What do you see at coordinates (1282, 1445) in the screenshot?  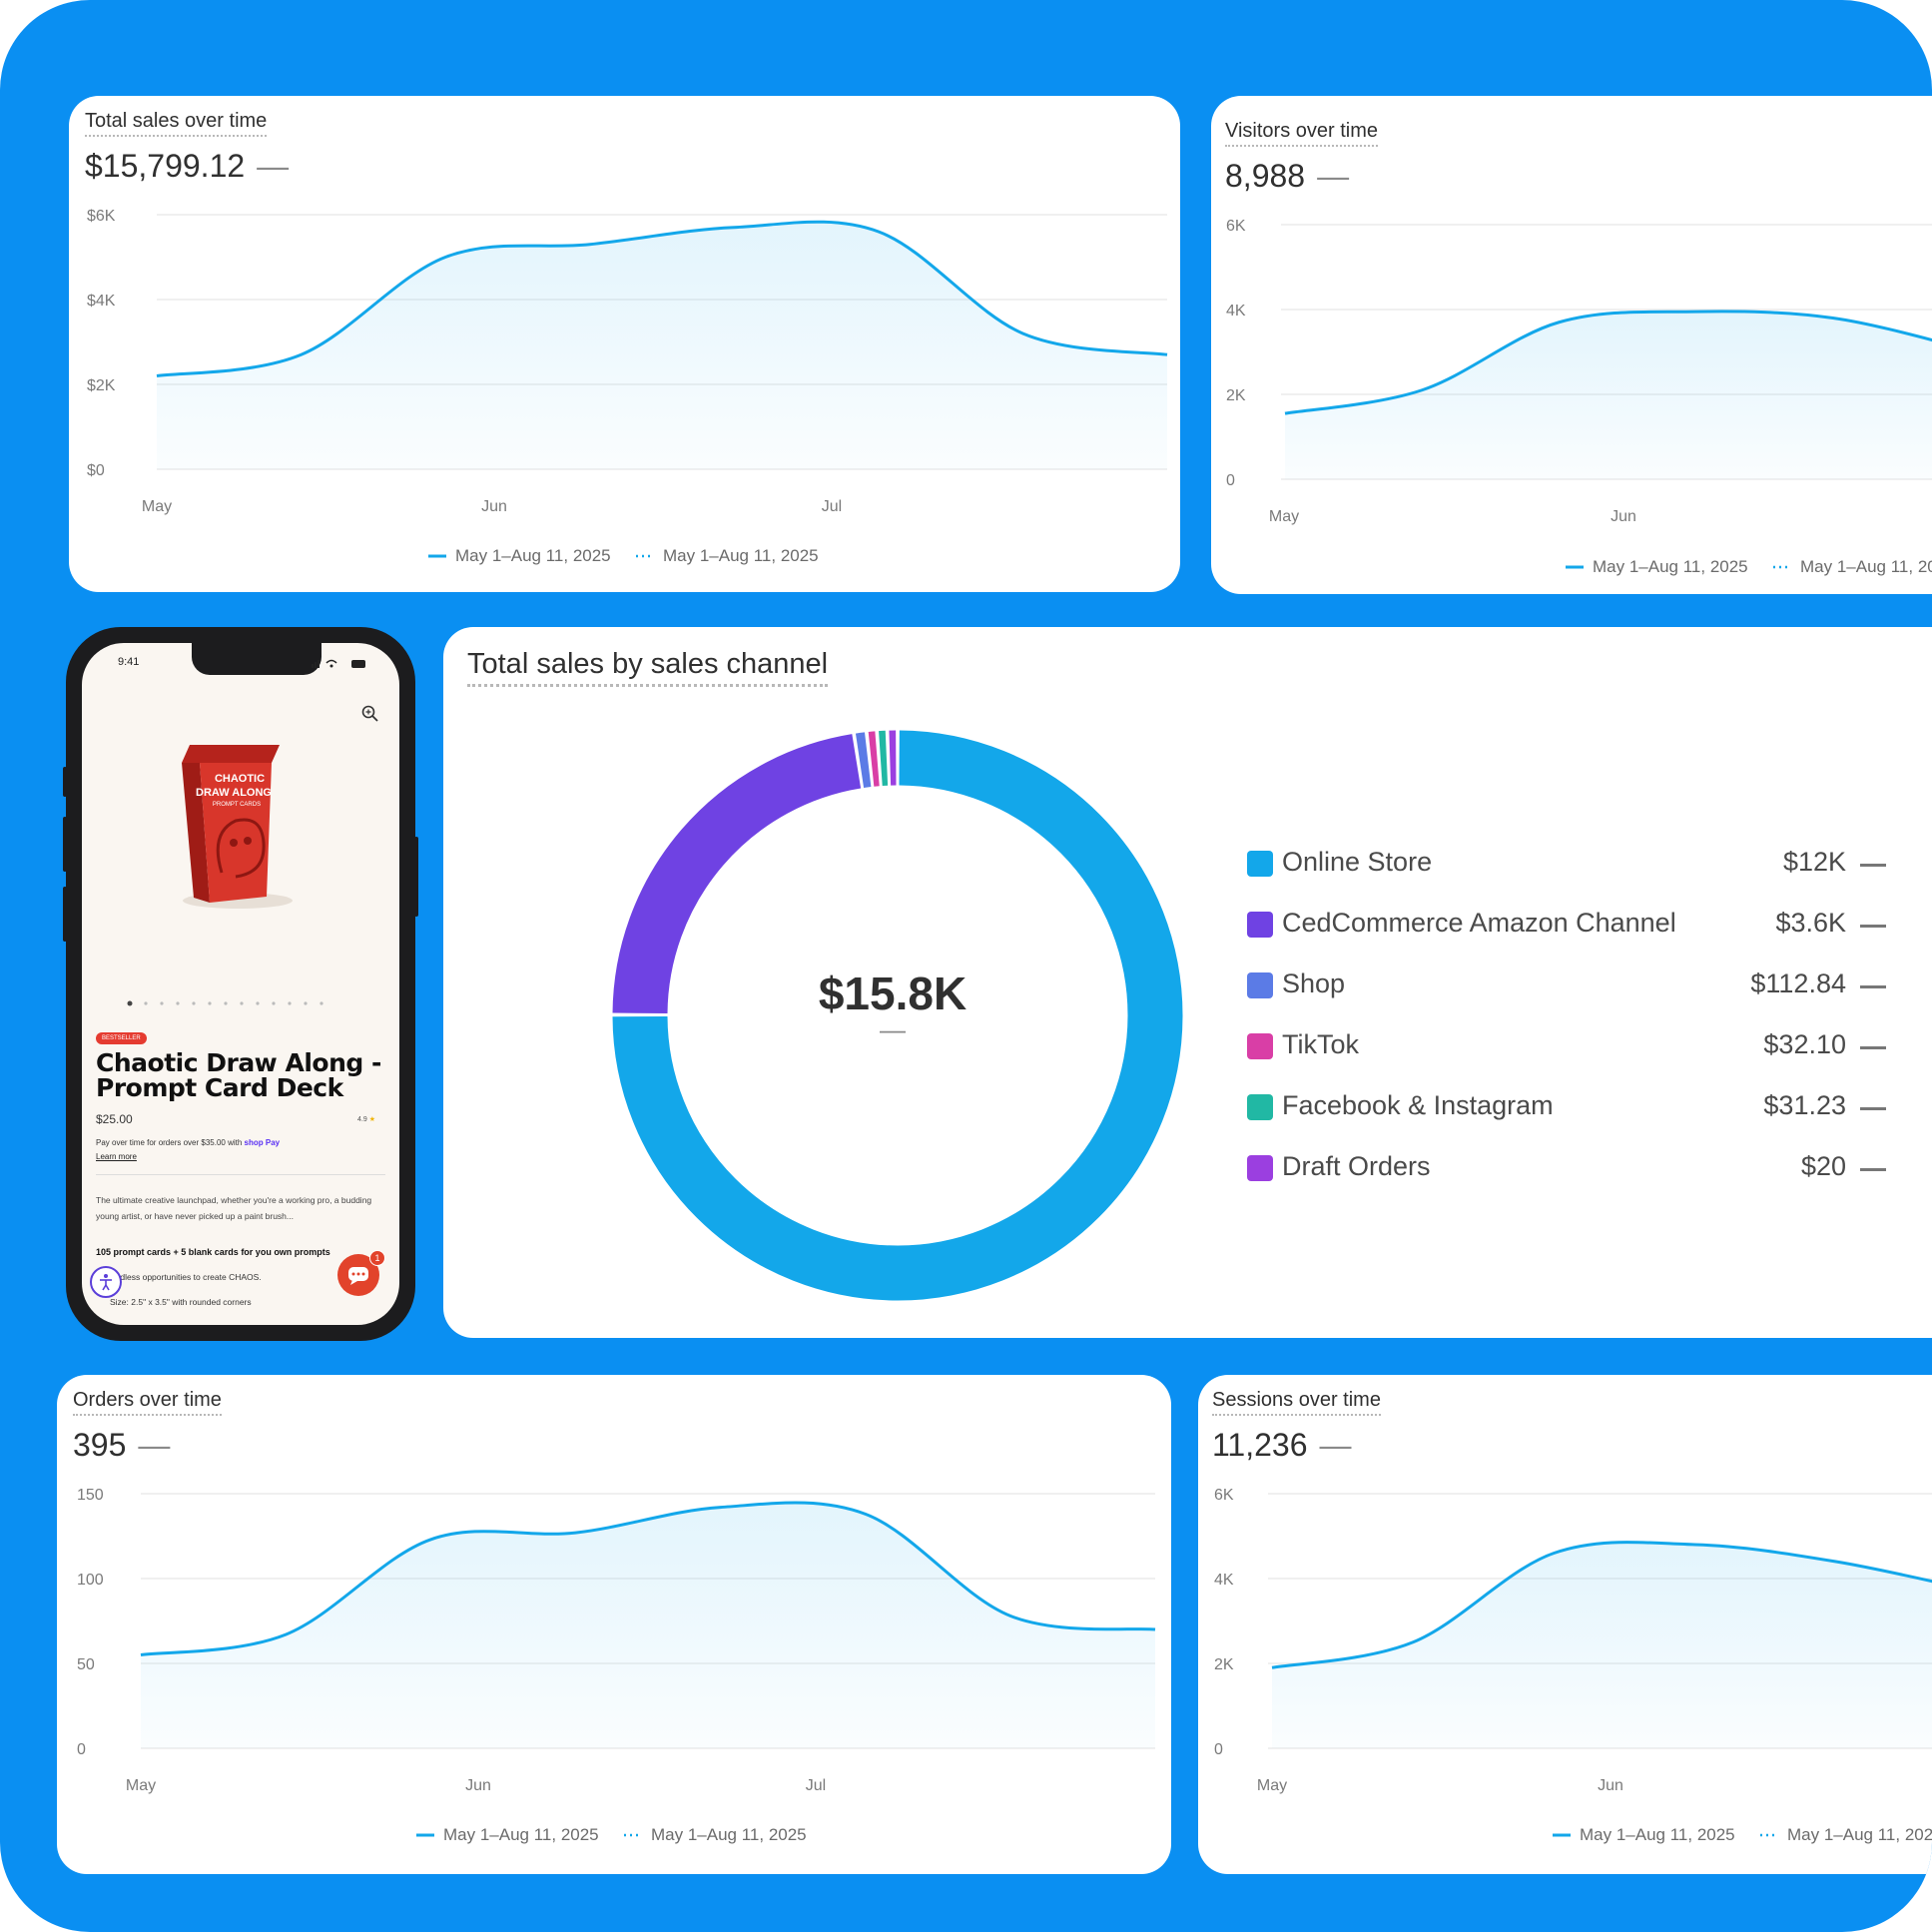 I see `card-metric-value: 11,236 —` at bounding box center [1282, 1445].